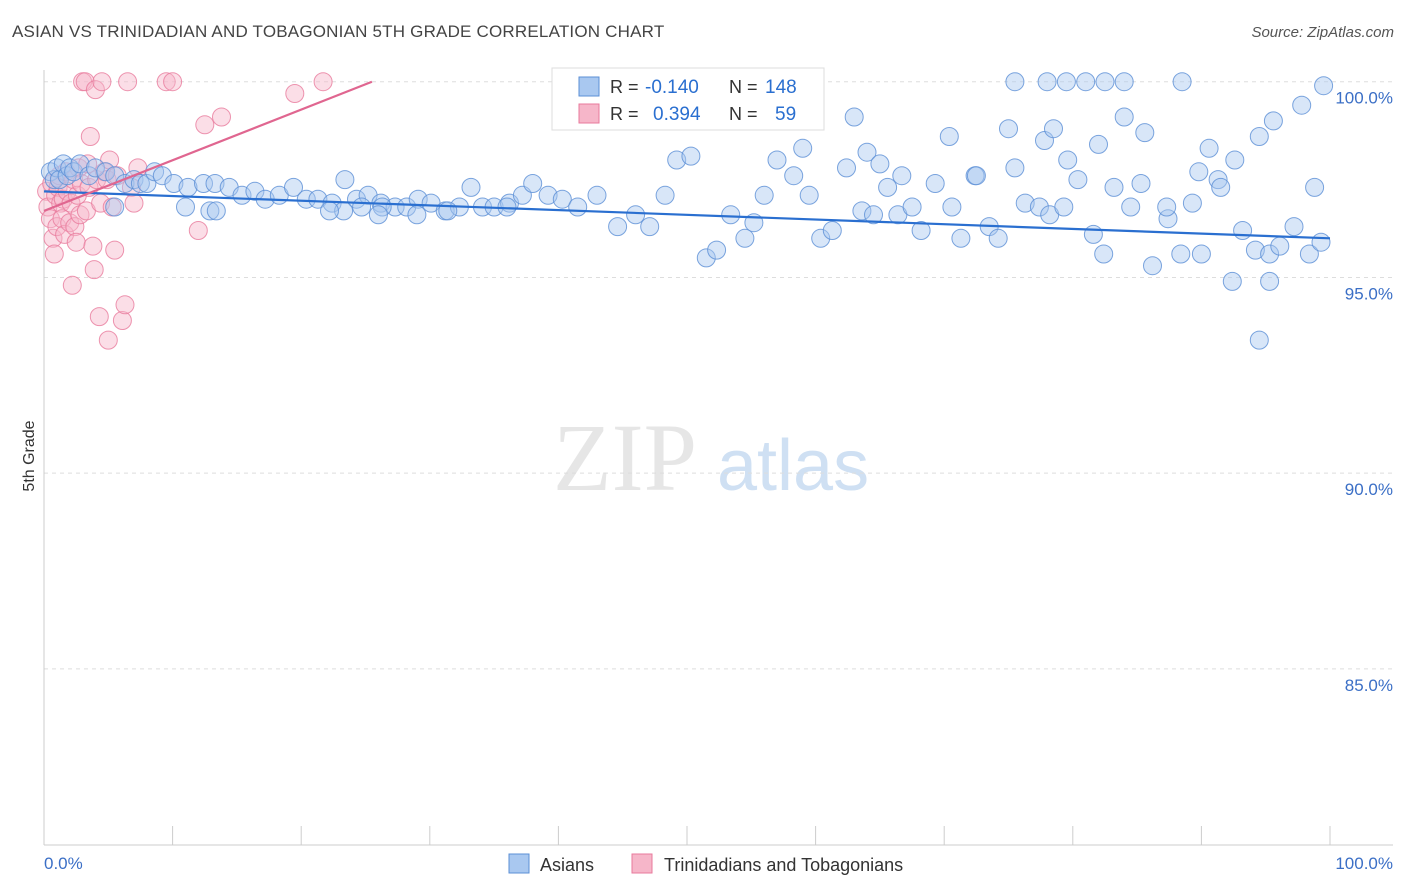  What do you see at coordinates (688, 99) in the screenshot?
I see `stats-legend: R = -0.140 N = 148 R = 0.394 N = 59` at bounding box center [688, 99].